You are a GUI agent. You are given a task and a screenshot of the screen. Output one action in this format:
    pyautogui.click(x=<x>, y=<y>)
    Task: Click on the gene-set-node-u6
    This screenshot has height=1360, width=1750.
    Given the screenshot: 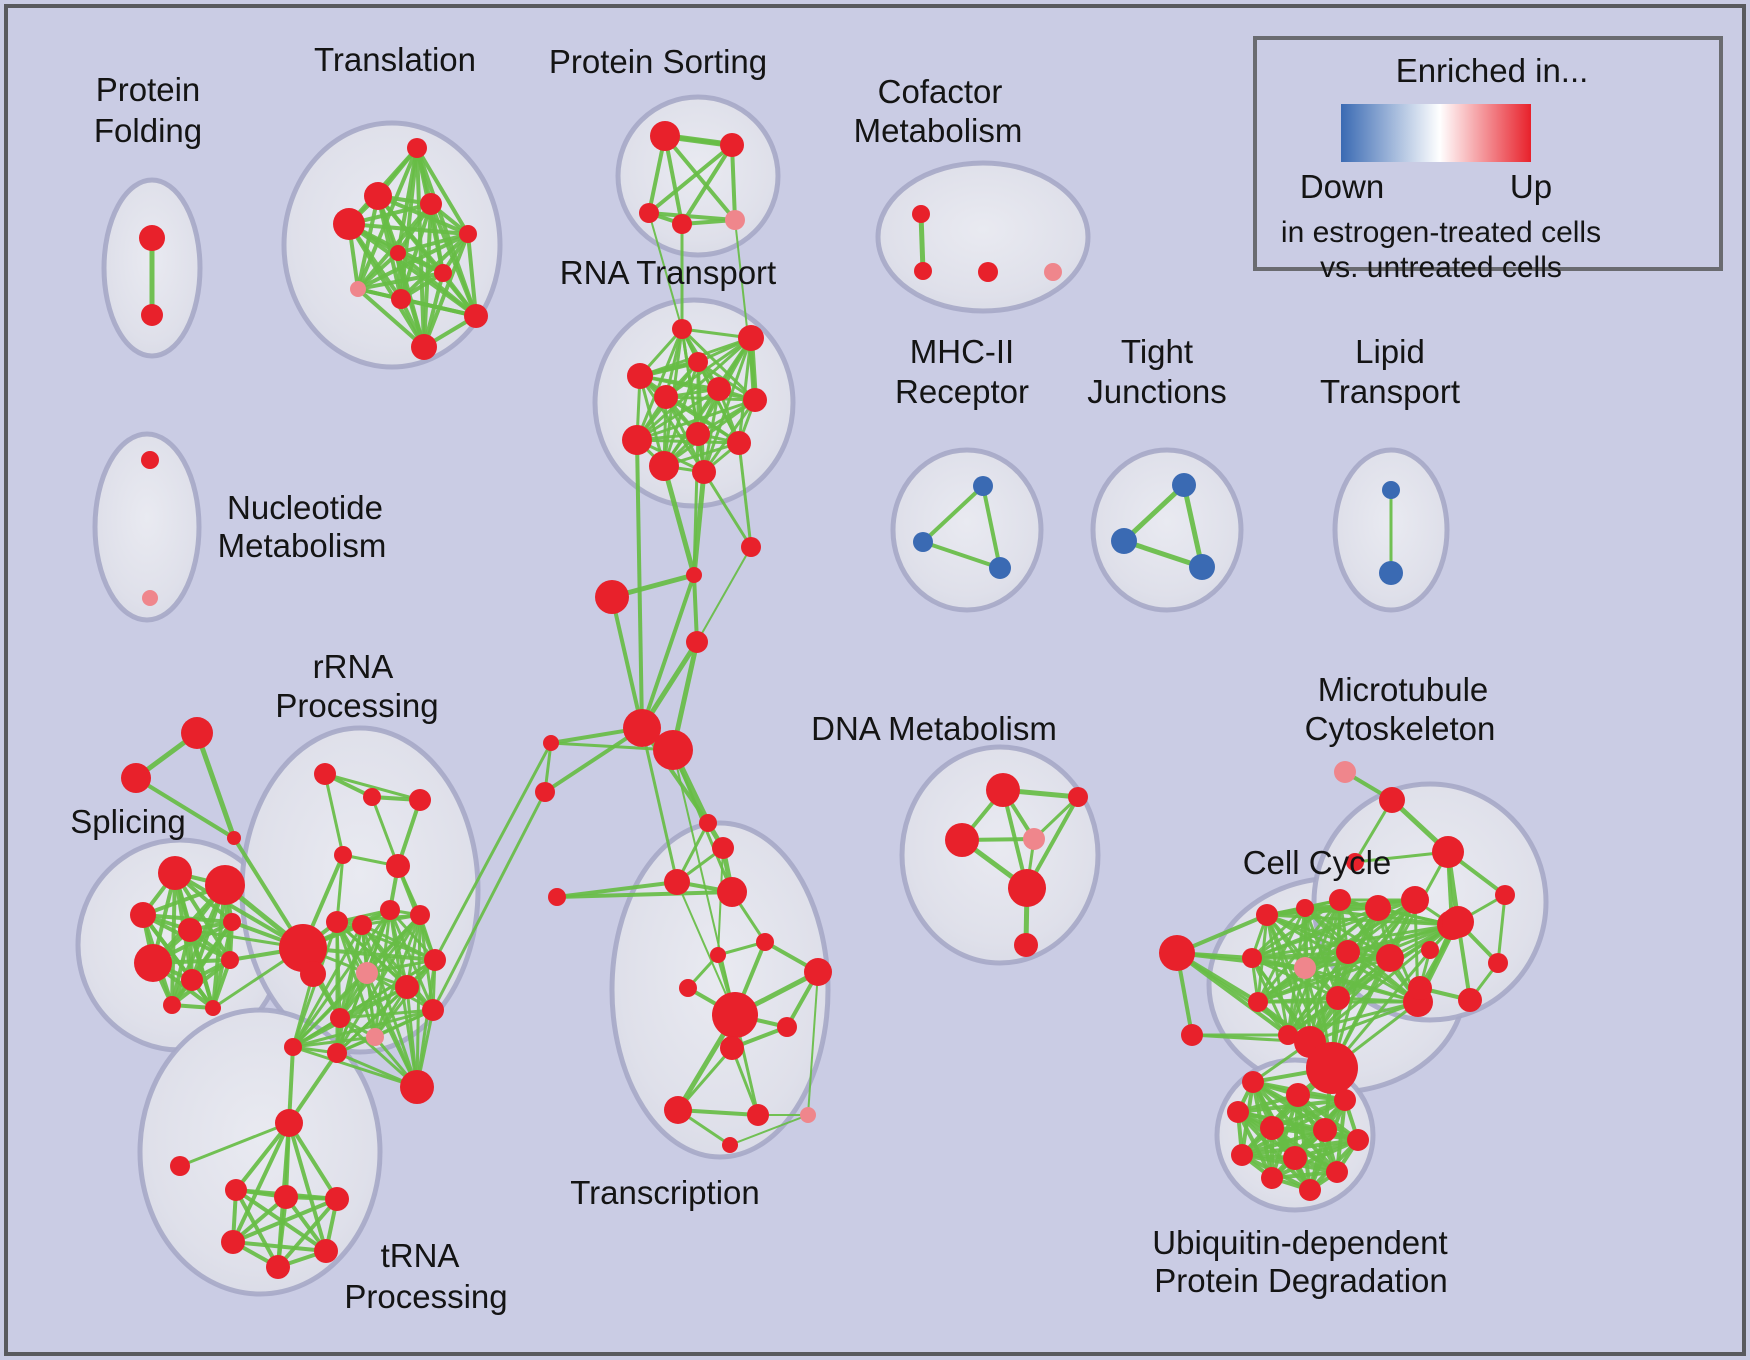 What is the action you would take?
    pyautogui.click(x=1325, y=1130)
    